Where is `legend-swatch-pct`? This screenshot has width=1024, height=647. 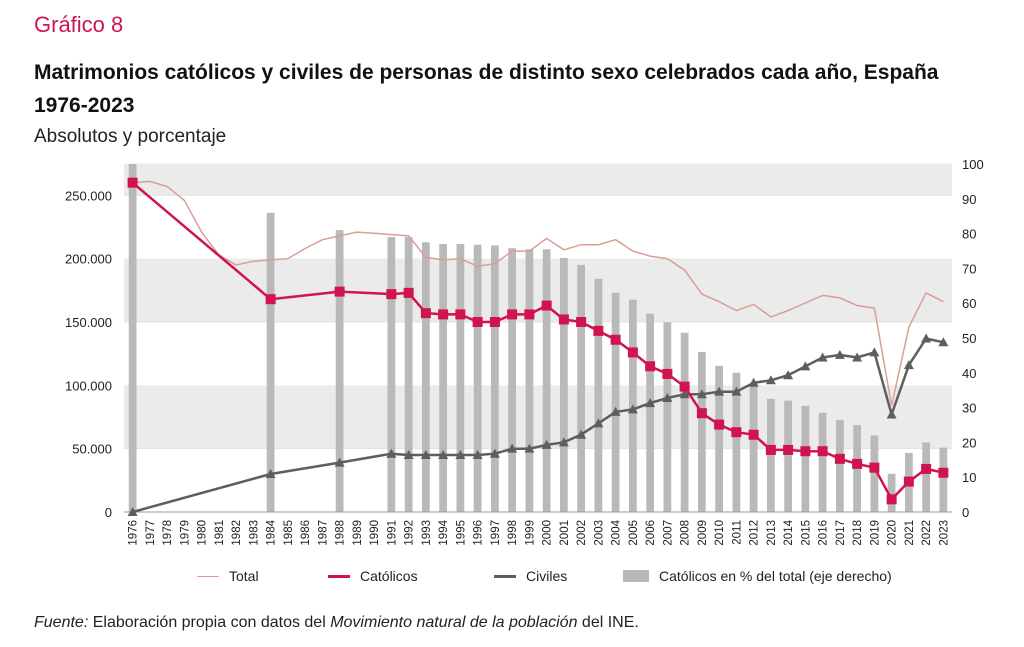
legend-swatch-pct is located at coordinates (636, 576).